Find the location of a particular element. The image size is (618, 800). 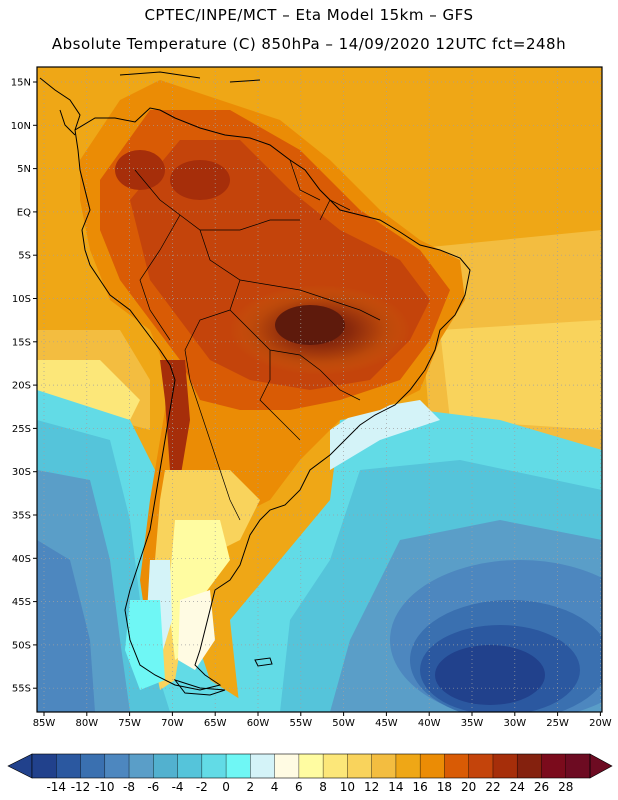

lon-tick-label: 65W is located at coordinates (215, 723).